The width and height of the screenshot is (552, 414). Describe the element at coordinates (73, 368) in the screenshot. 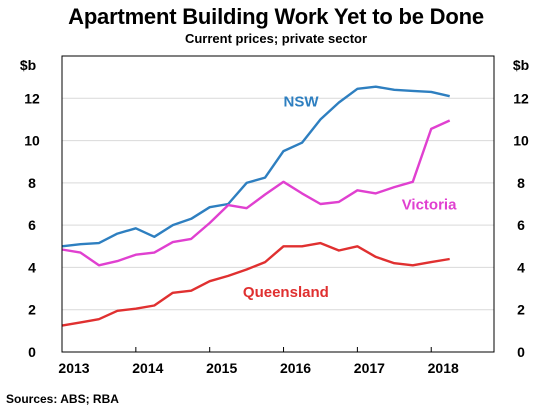

I see `x-tick-label: 2013` at that location.